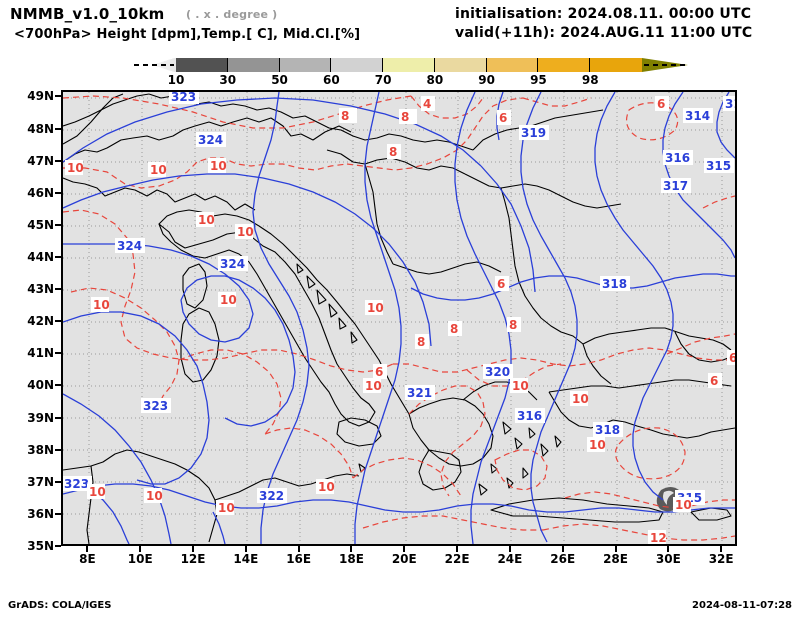 The image size is (800, 618). I want to click on x-axis-label-8E: 8E, so click(87, 559).